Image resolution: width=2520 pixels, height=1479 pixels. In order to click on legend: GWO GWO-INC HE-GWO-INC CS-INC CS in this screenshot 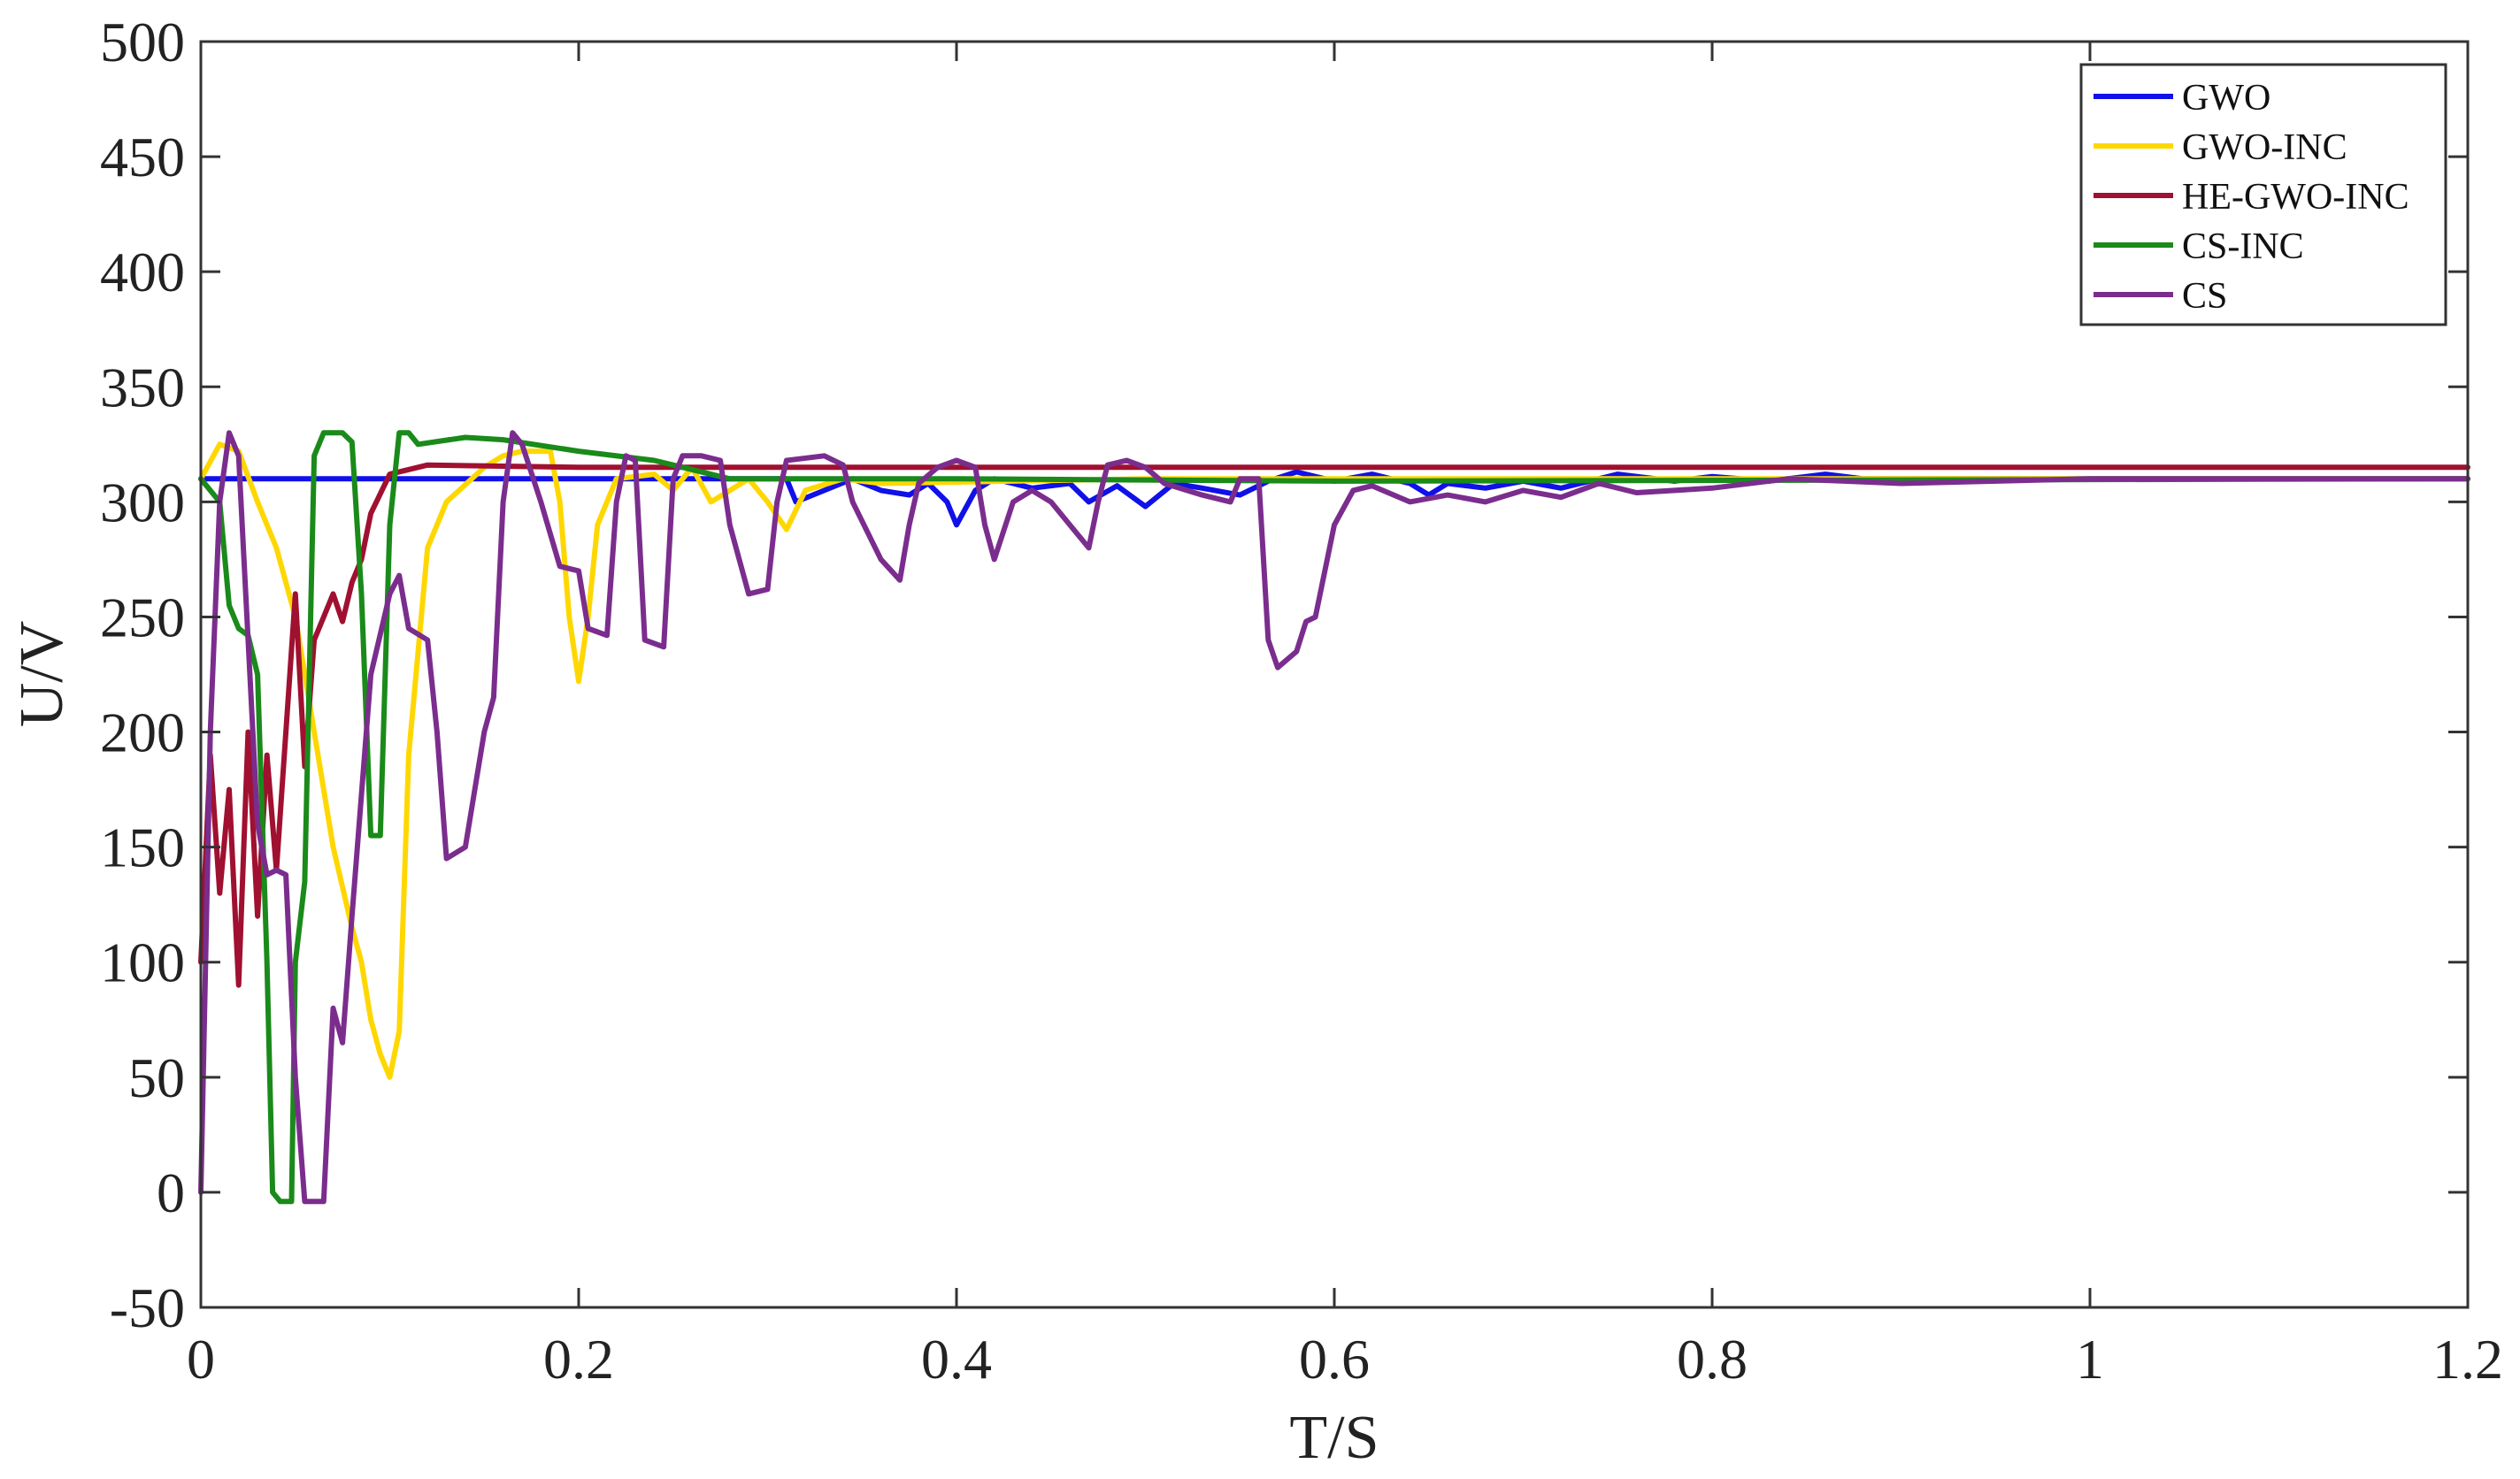, I will do `click(2263, 195)`.